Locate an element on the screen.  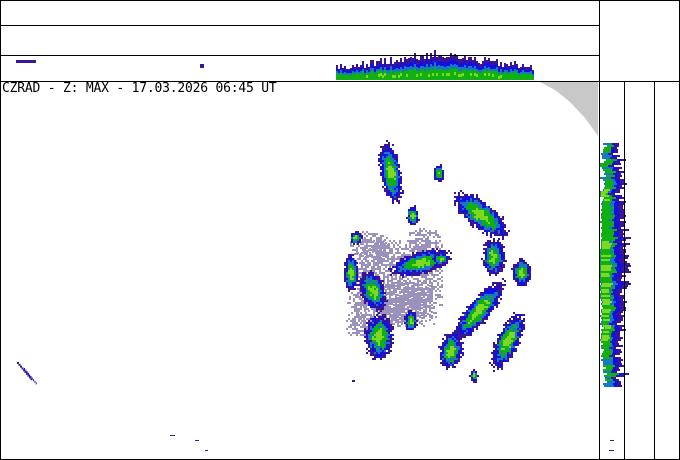
echo-fragment is located at coordinates (25, 372).